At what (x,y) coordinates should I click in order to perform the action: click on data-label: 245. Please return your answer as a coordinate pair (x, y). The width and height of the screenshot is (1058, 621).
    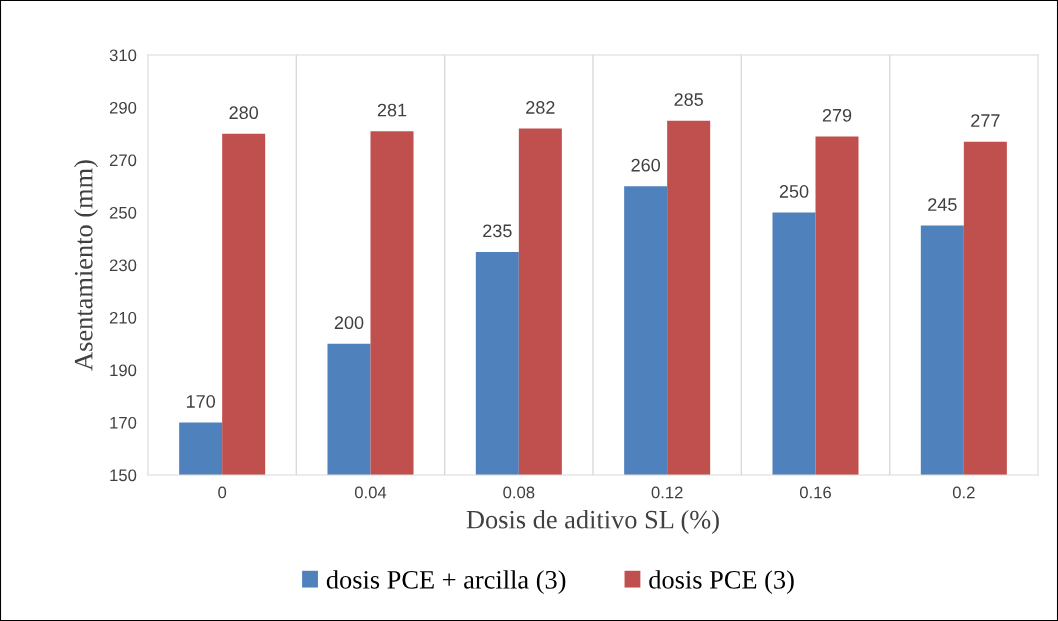
    Looking at the image, I should click on (942, 204).